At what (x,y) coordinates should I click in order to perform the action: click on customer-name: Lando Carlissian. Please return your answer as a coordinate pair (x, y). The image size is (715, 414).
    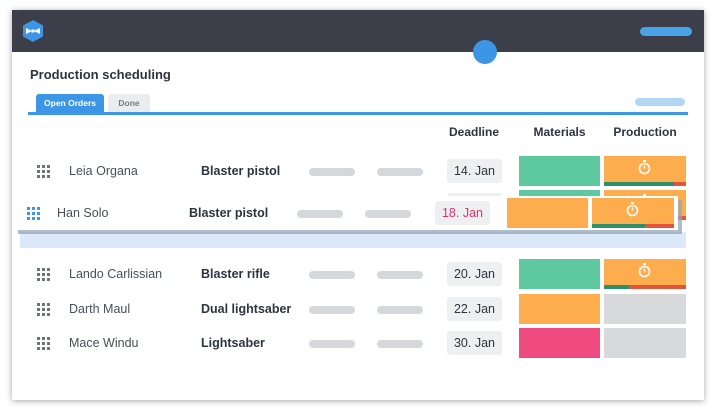
    Looking at the image, I should click on (116, 274).